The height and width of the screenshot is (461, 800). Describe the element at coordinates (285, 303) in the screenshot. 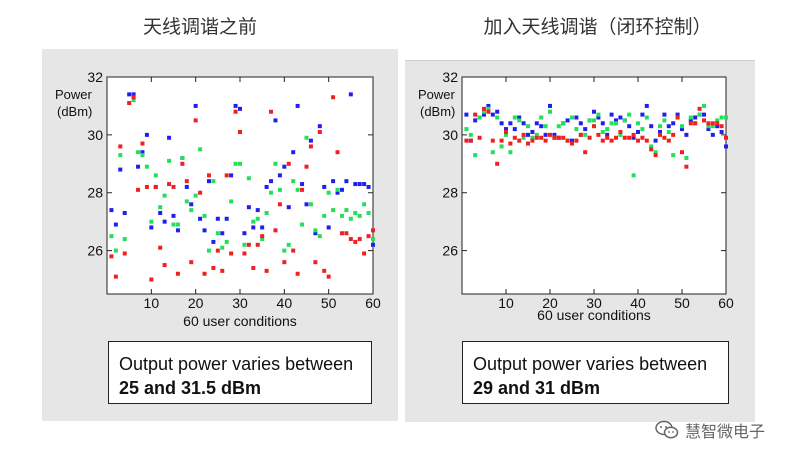

I see `x-tick-label: 40` at that location.